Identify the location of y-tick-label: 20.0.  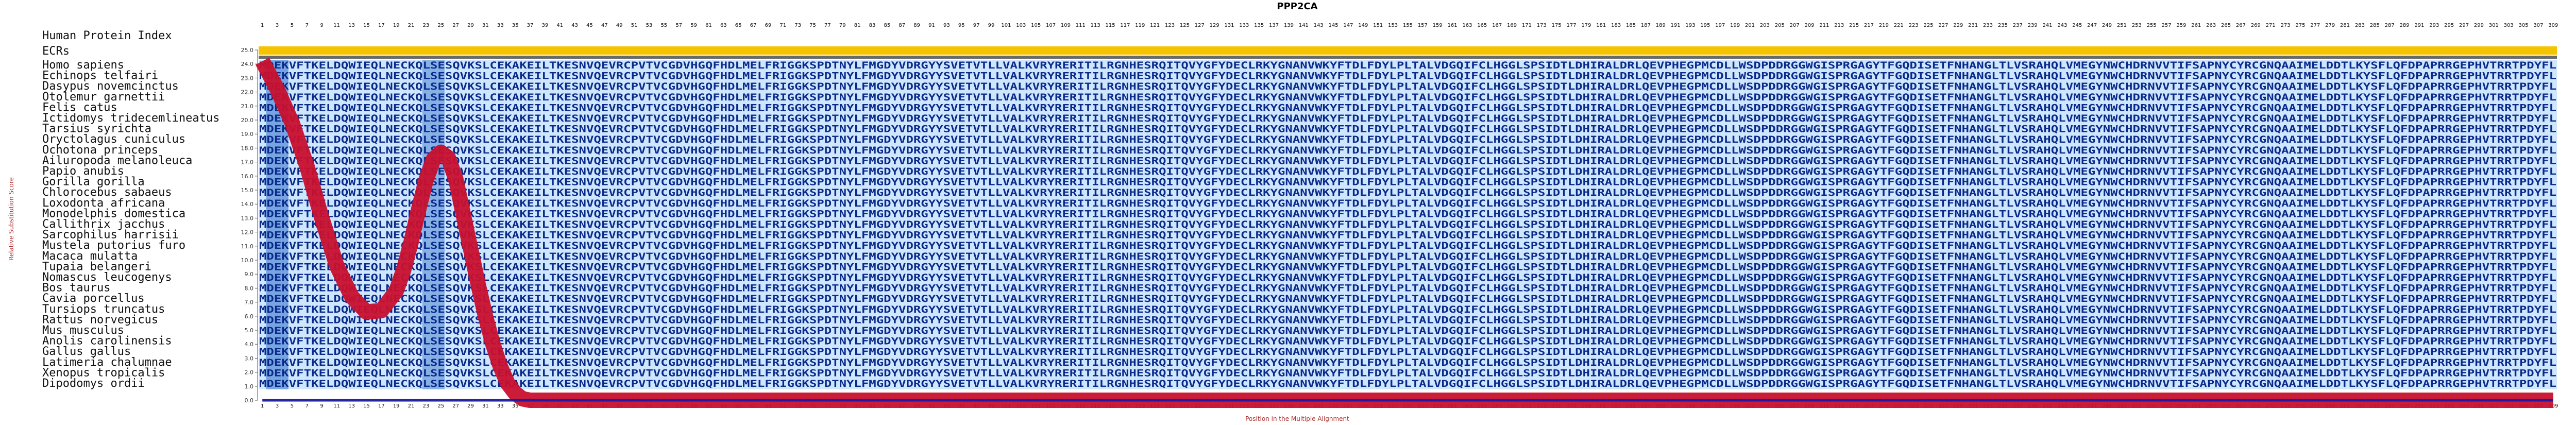
(247, 120).